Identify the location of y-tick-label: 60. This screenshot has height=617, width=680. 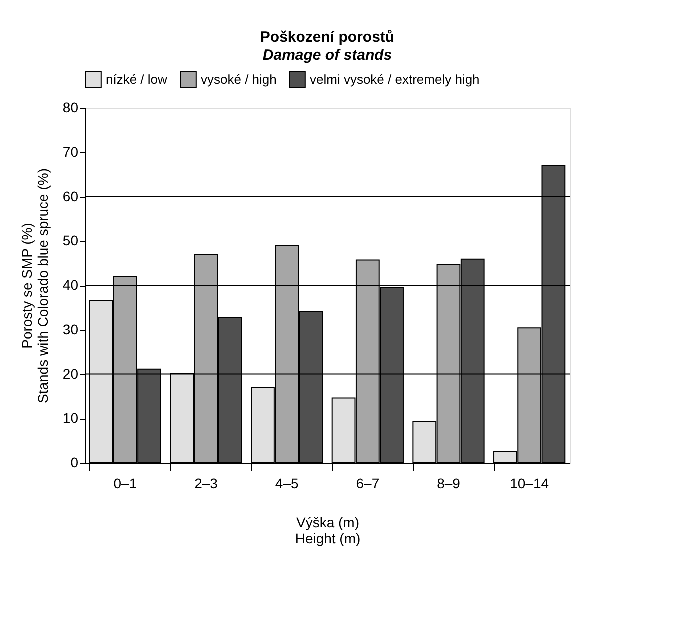
(70, 196).